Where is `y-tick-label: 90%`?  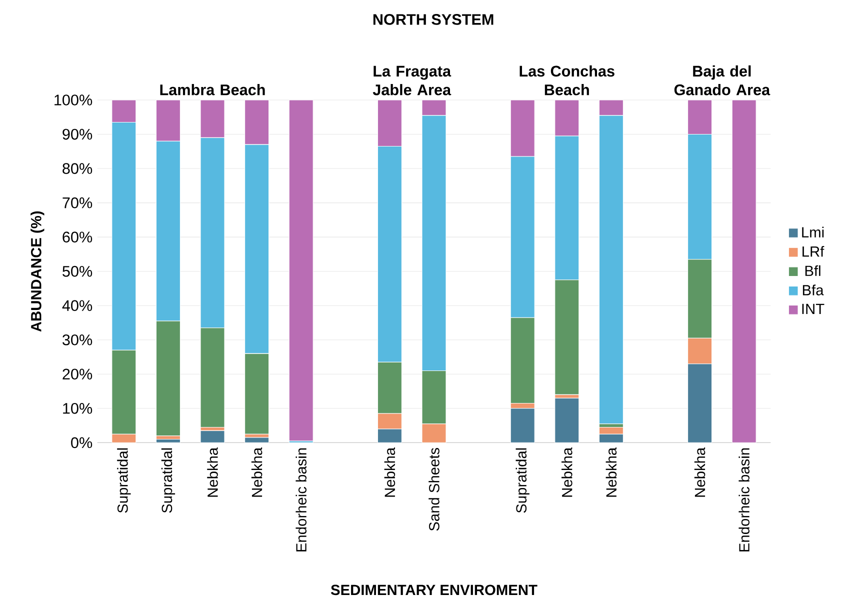 y-tick-label: 90% is located at coordinates (77, 134).